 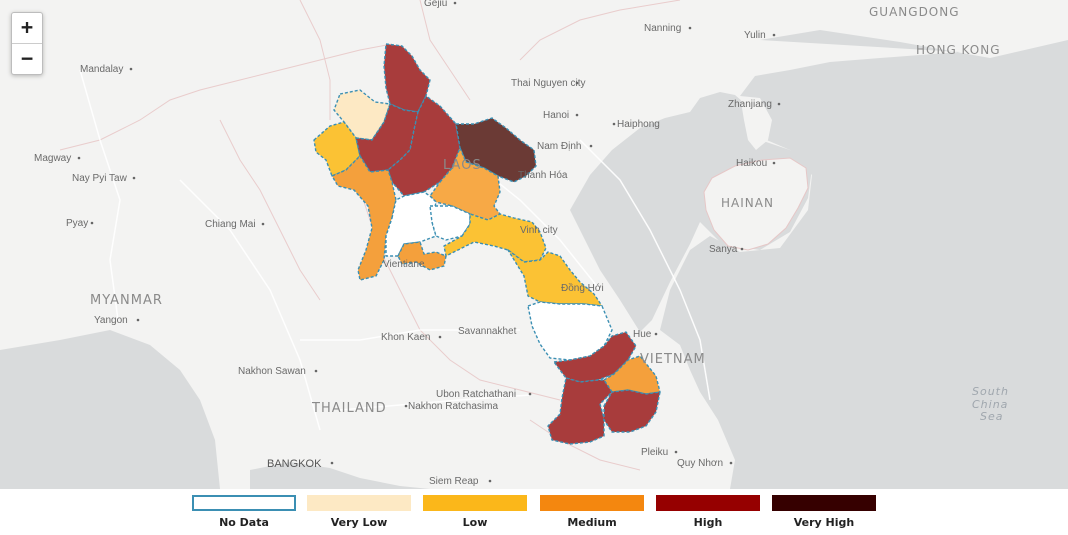 I want to click on city-nakhon-sawan: Nakhon Sawan, so click(x=272, y=371).